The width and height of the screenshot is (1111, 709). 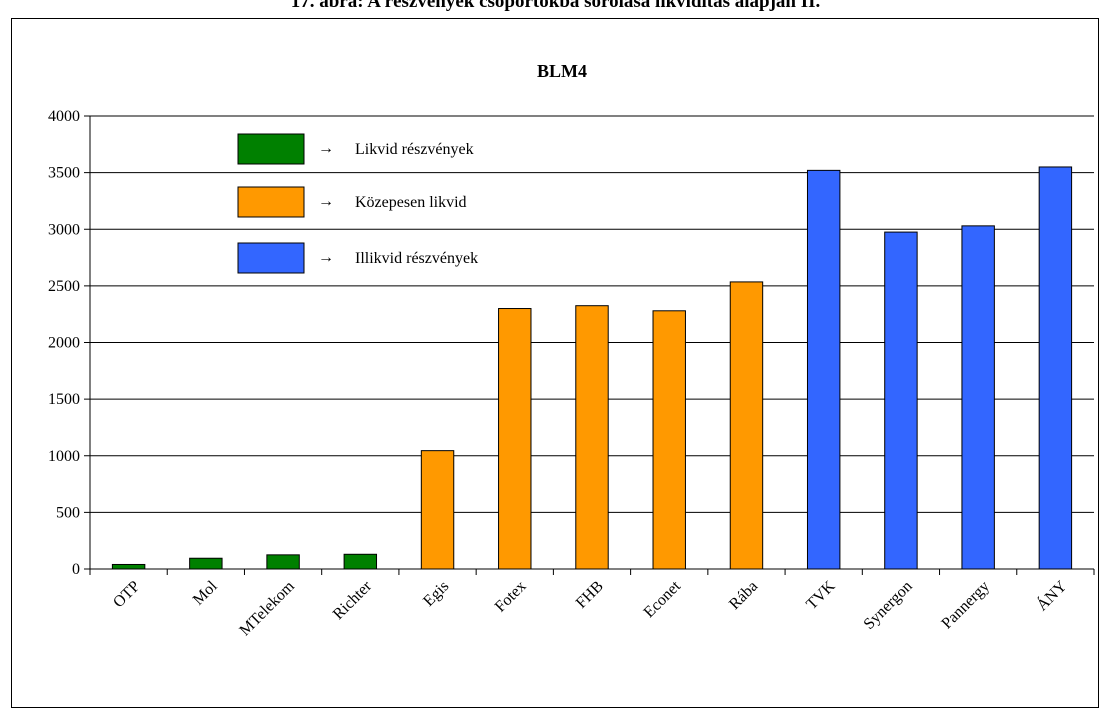 What do you see at coordinates (416, 258) in the screenshot?
I see `legend-label: Illikvid részvények` at bounding box center [416, 258].